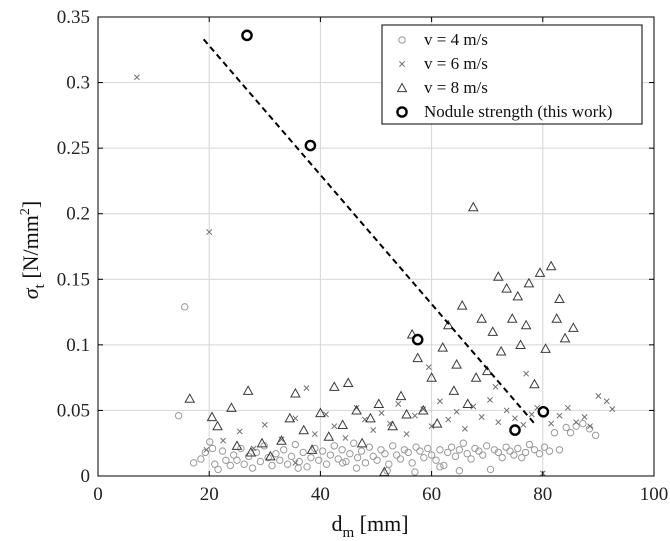 The image size is (670, 541). Describe the element at coordinates (98, 494) in the screenshot. I see `x-tick-label: 0` at that location.